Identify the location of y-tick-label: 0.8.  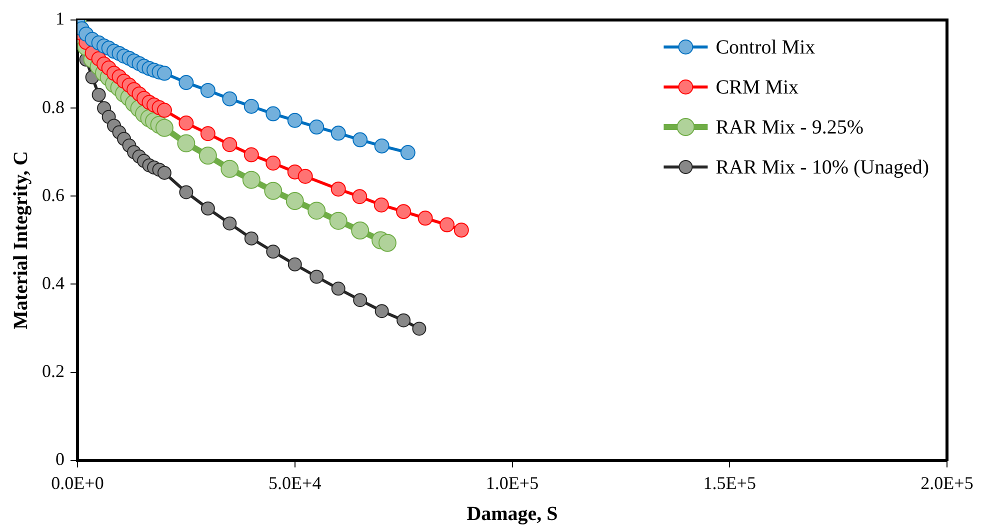
(53, 106).